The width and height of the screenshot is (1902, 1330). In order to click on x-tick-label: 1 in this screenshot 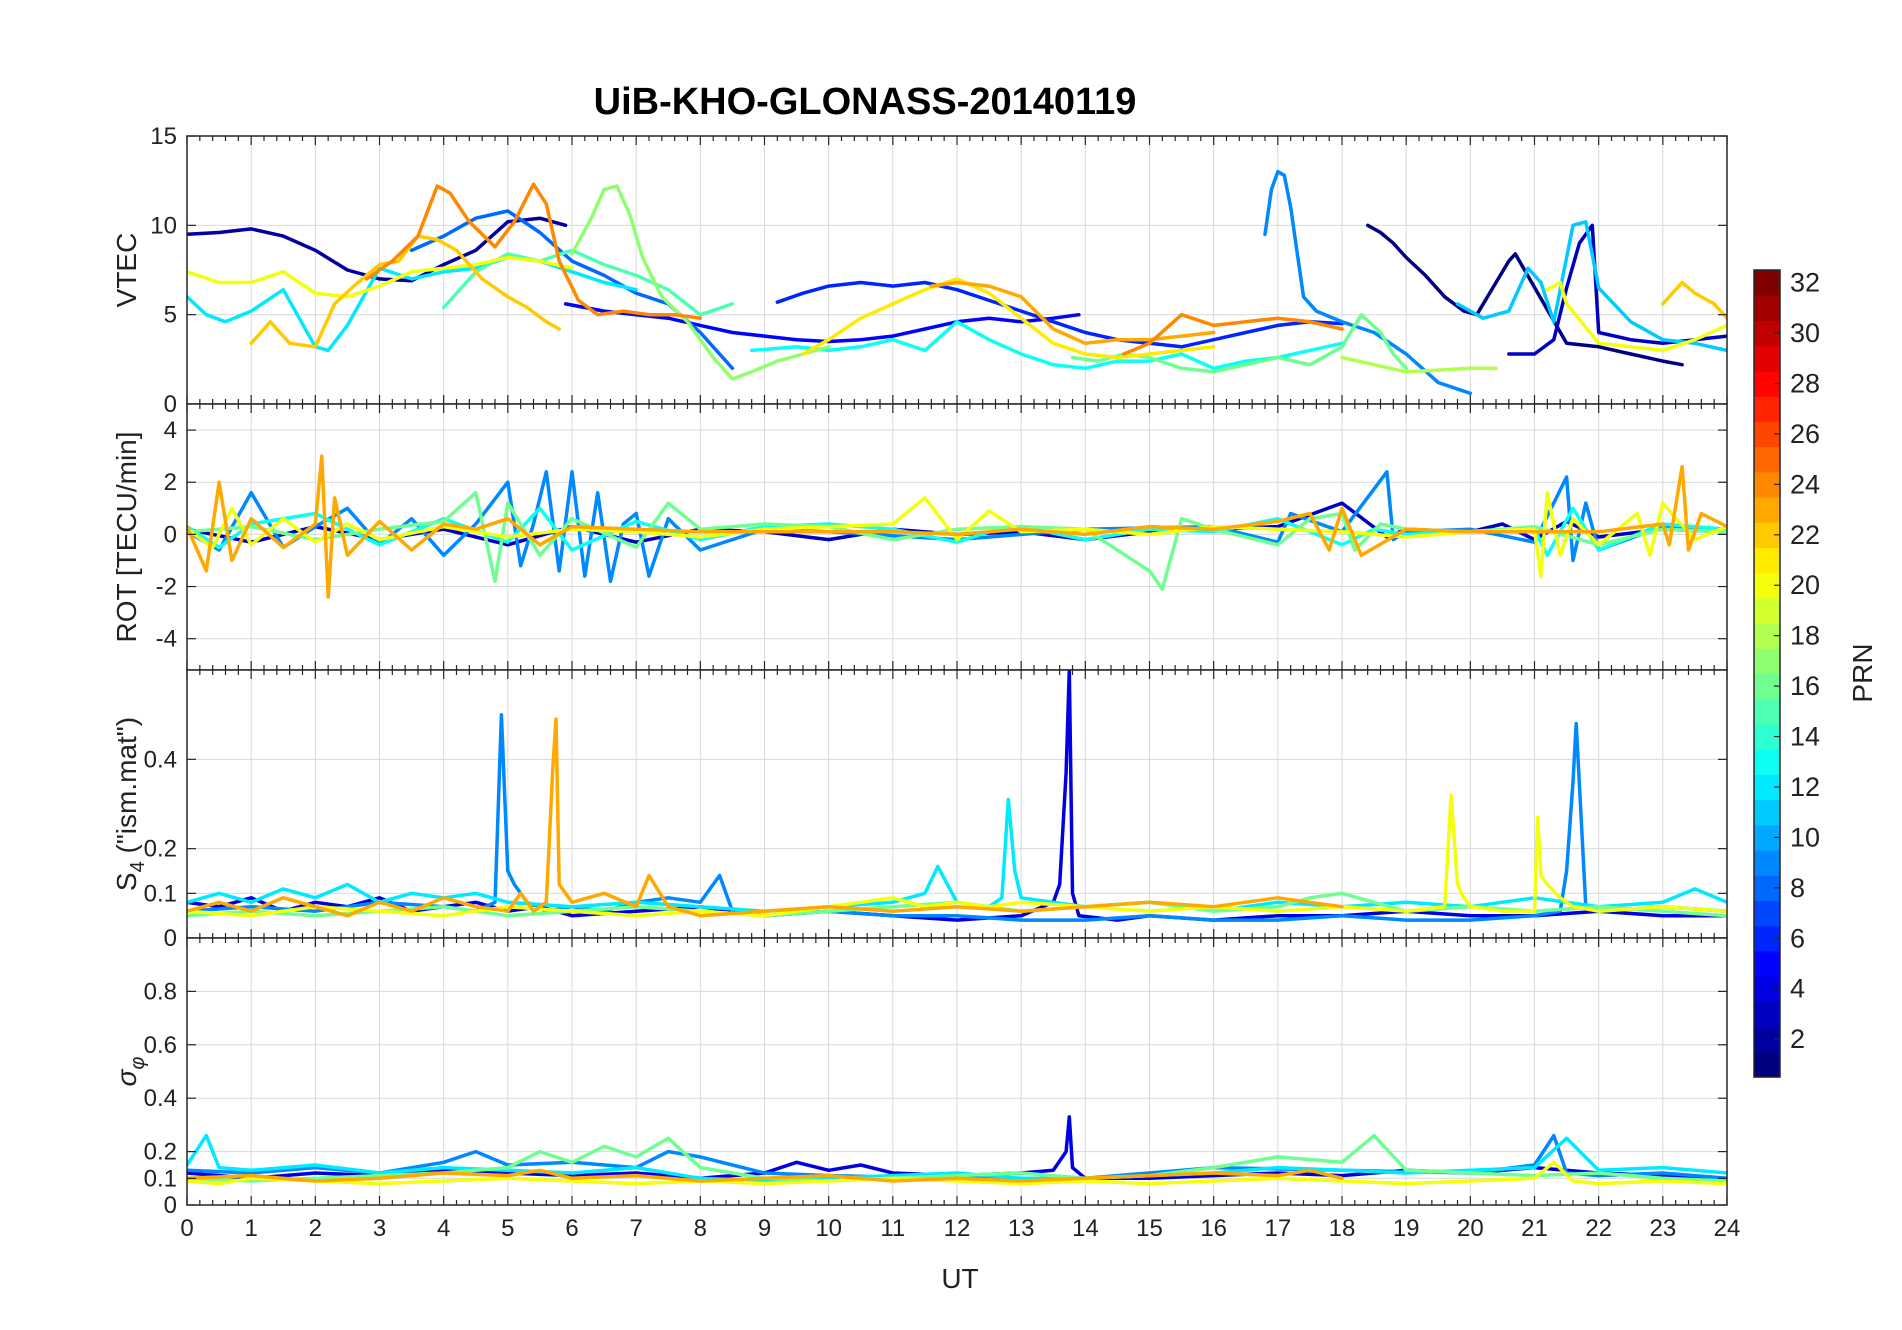, I will do `click(250, 1228)`.